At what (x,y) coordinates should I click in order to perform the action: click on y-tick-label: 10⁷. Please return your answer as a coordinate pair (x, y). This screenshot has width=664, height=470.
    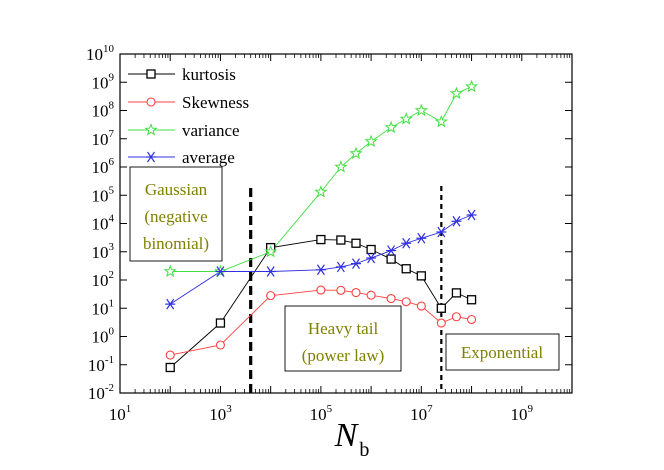
    Looking at the image, I should click on (103, 138).